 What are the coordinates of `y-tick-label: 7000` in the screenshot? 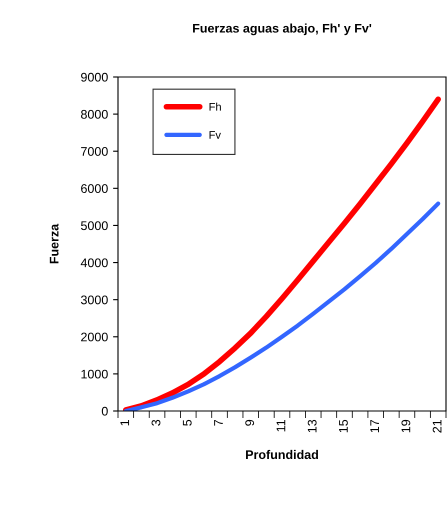 It's located at (94, 151).